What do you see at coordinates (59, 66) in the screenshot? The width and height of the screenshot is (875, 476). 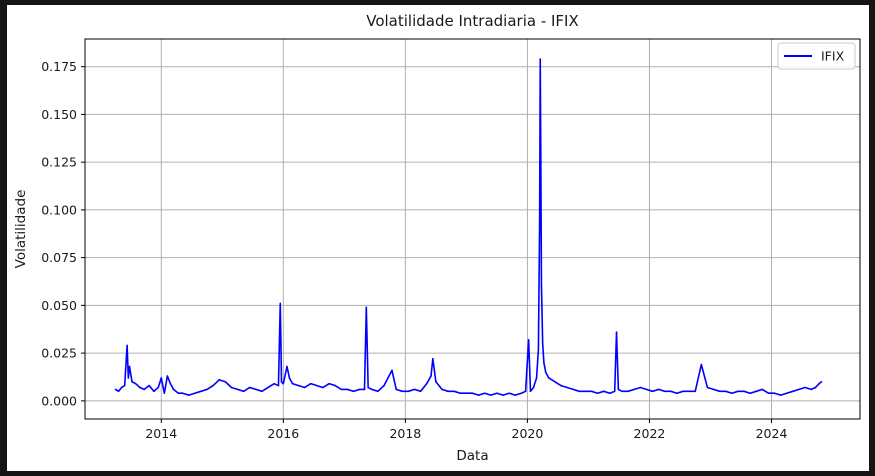 I see `y-tick-label: 0.175` at bounding box center [59, 66].